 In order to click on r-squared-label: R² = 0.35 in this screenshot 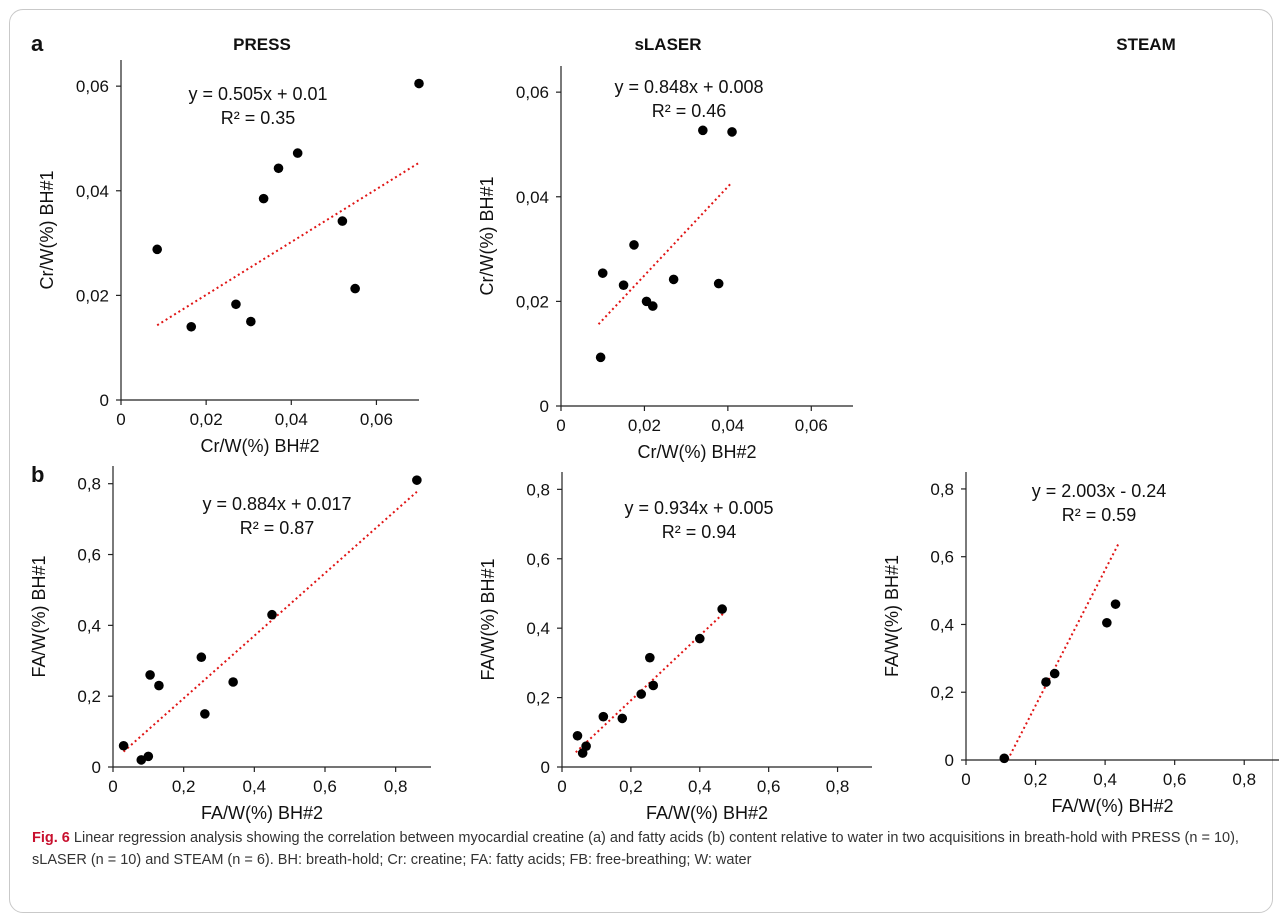, I will do `click(258, 118)`.